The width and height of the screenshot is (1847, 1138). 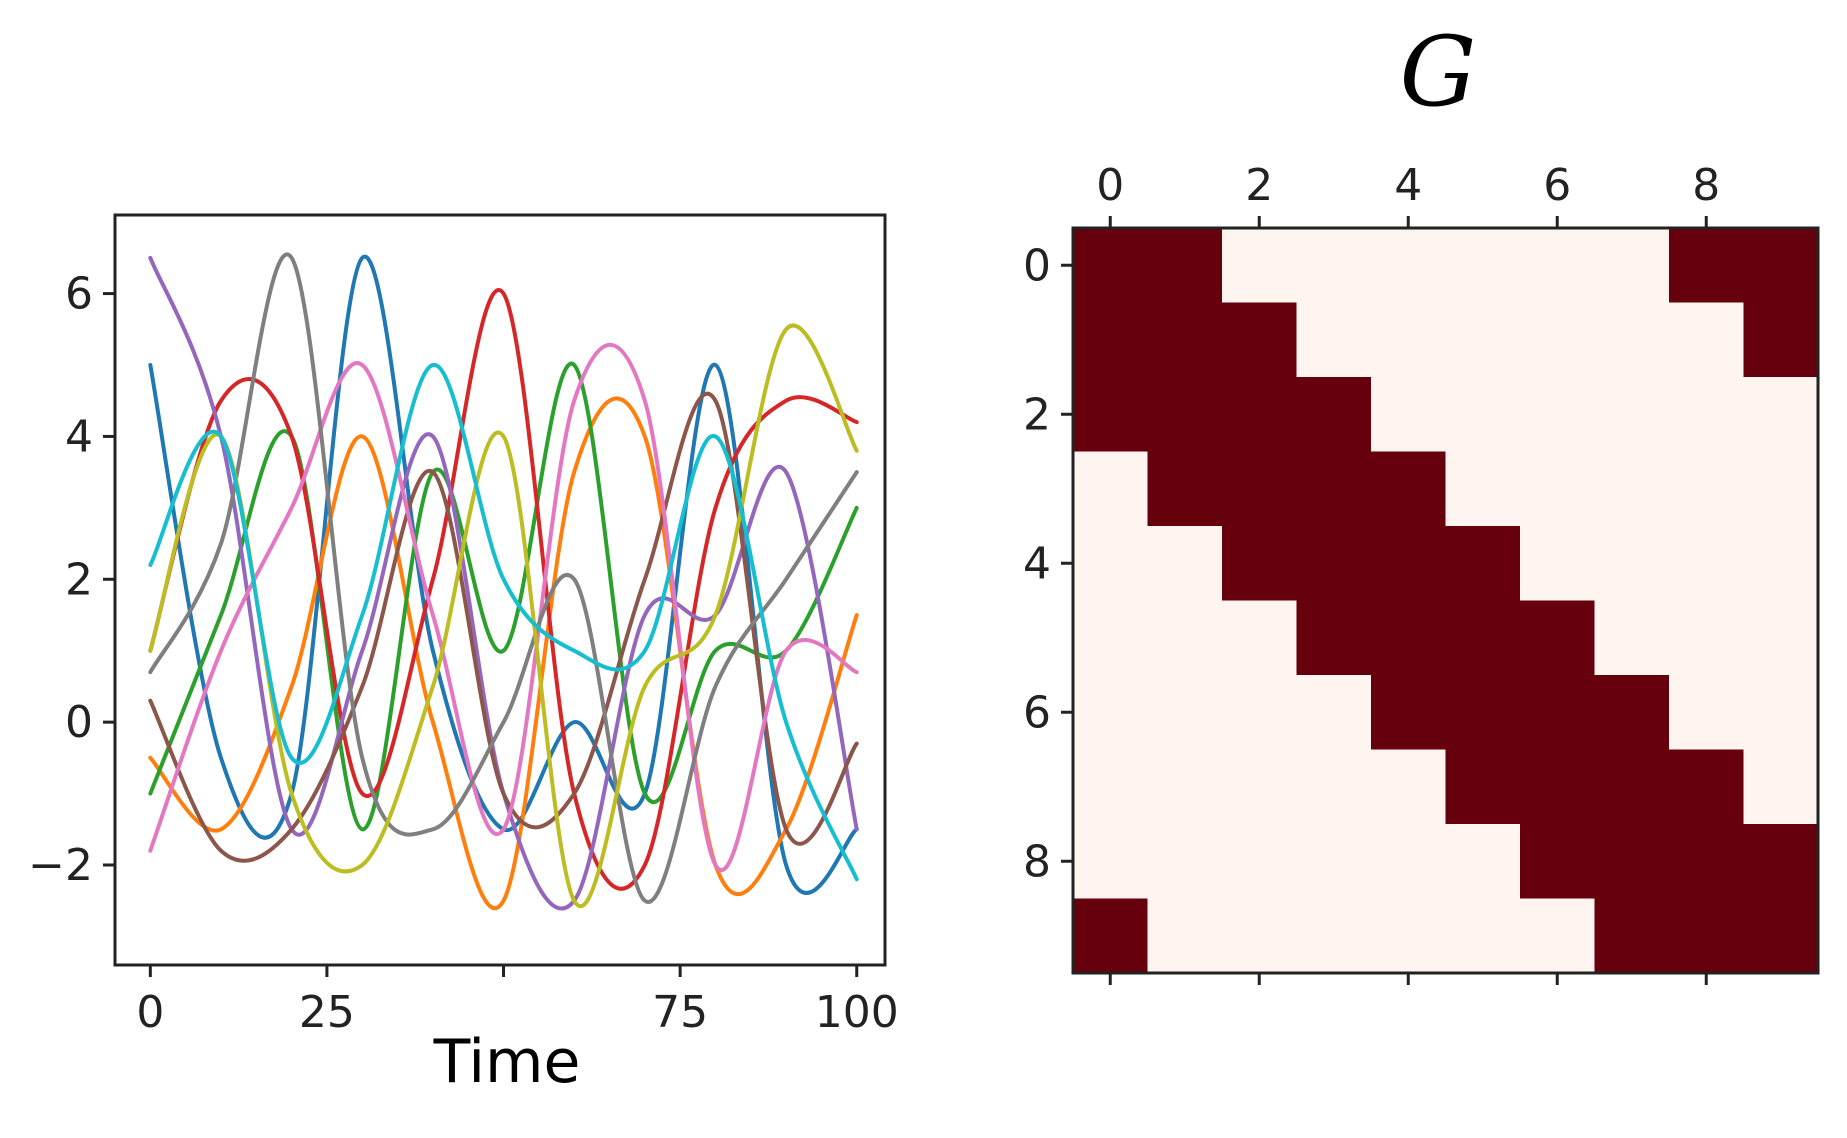 What do you see at coordinates (1557, 185) in the screenshot?
I see `heatmap-x-tick-label-3: 6` at bounding box center [1557, 185].